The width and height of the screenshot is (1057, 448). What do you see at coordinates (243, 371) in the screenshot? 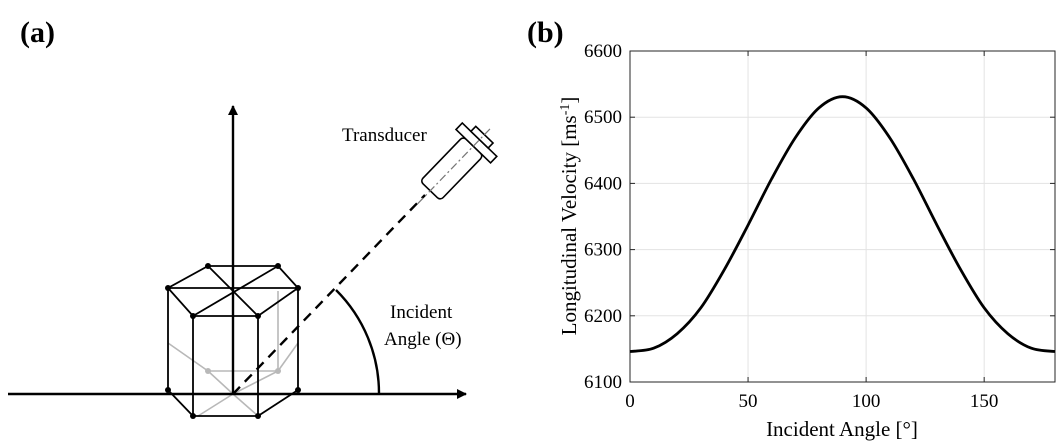
I see `hexagon-back-vertices` at bounding box center [243, 371].